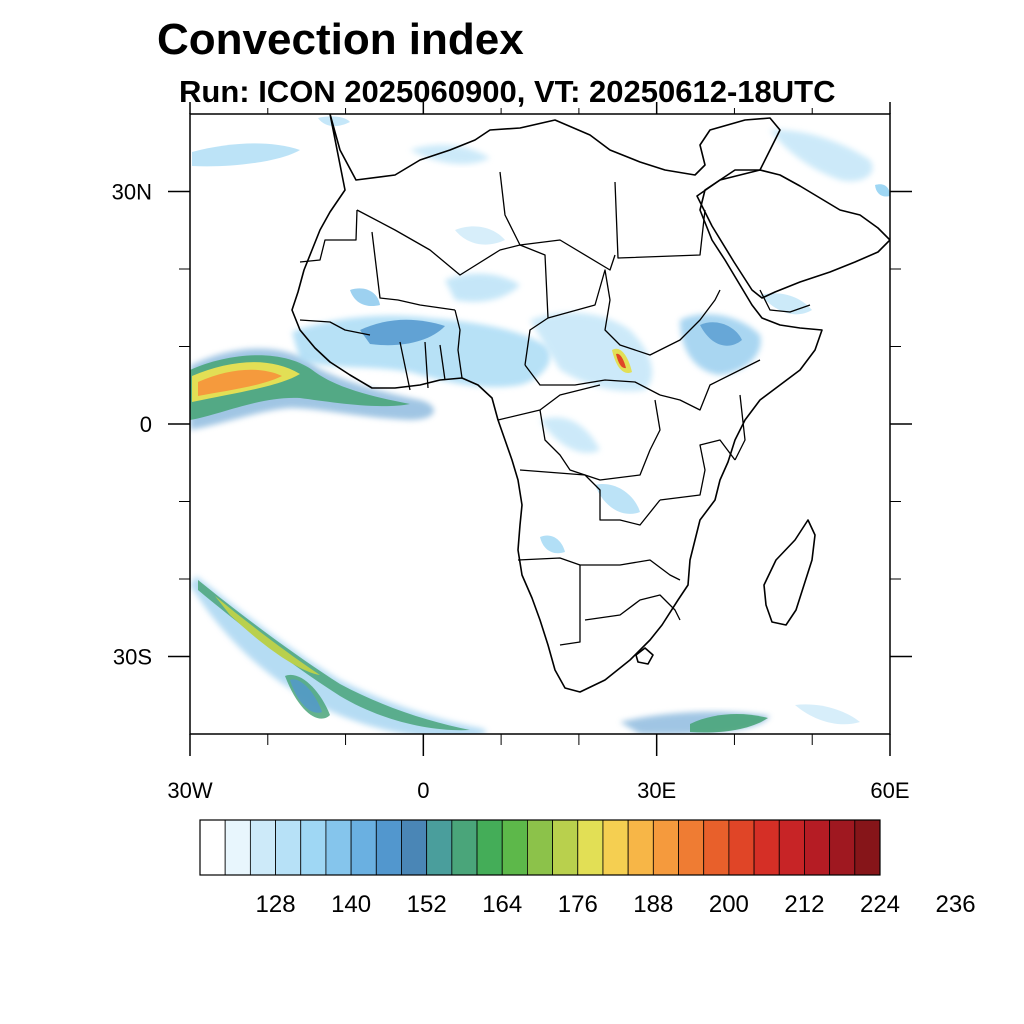 This screenshot has width=1024, height=1024. Describe the element at coordinates (340, 39) in the screenshot. I see `chart-title: Convection index` at that location.